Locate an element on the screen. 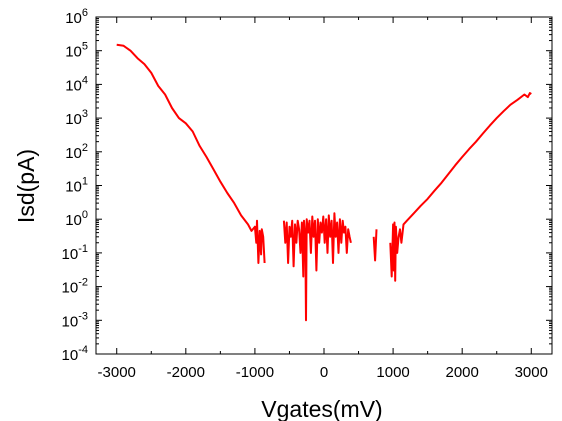 The image size is (562, 421). x-tick-label: -3000 is located at coordinates (117, 372).